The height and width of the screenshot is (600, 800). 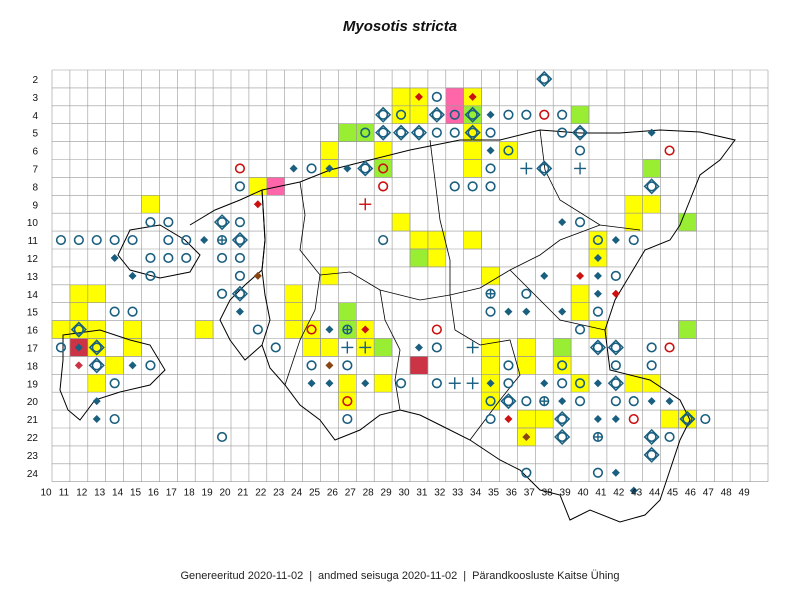 I want to click on row-label: 6, so click(x=35, y=152).